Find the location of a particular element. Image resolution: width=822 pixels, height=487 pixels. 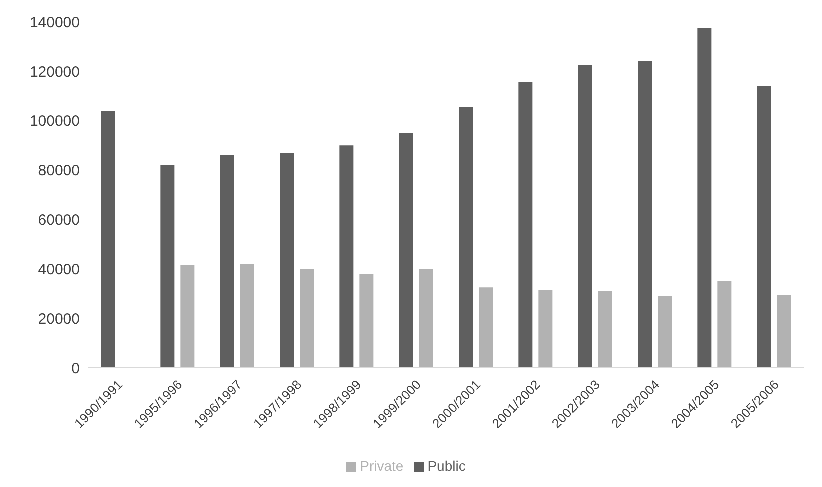

legend-label: Private is located at coordinates (382, 466).